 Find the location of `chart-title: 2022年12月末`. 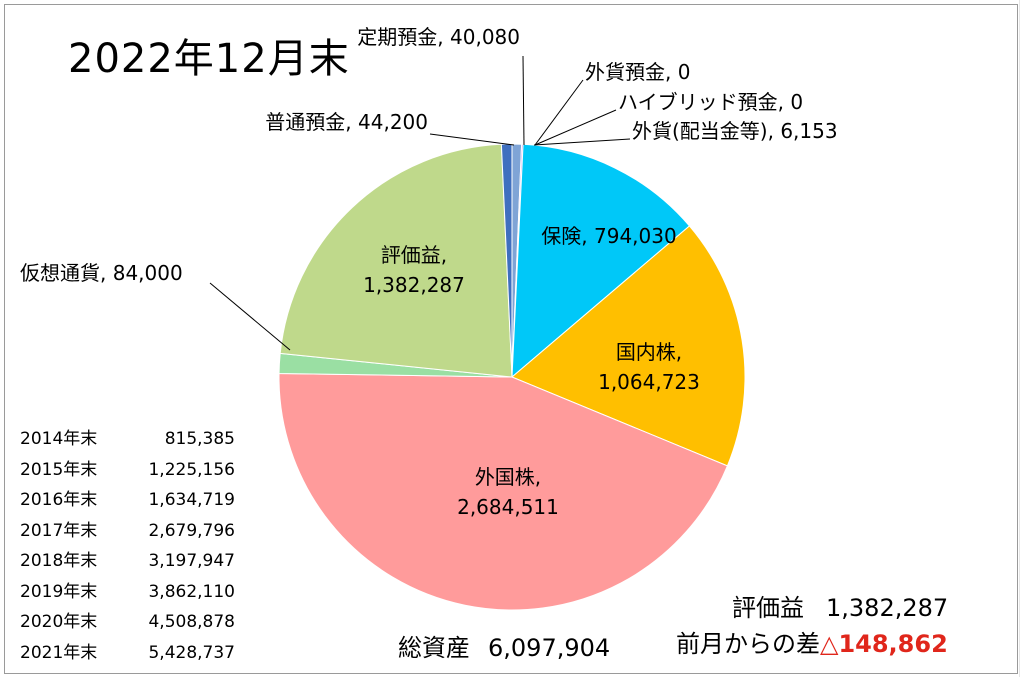

chart-title: 2022年12月末 is located at coordinates (209, 59).